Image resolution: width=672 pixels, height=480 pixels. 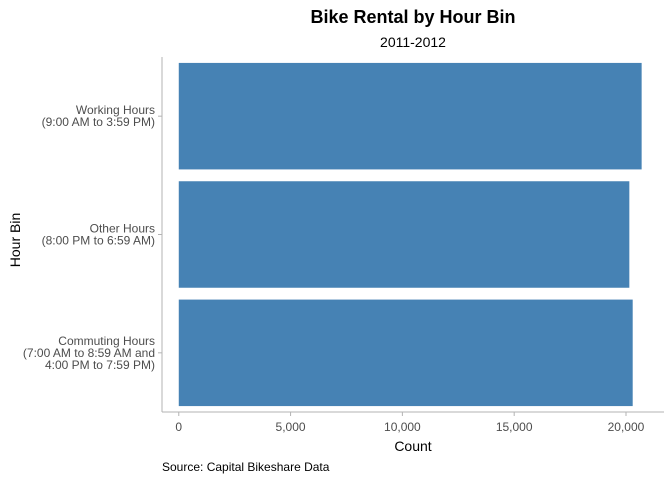 I want to click on x-tick-label-1: 5,000, so click(x=291, y=427).